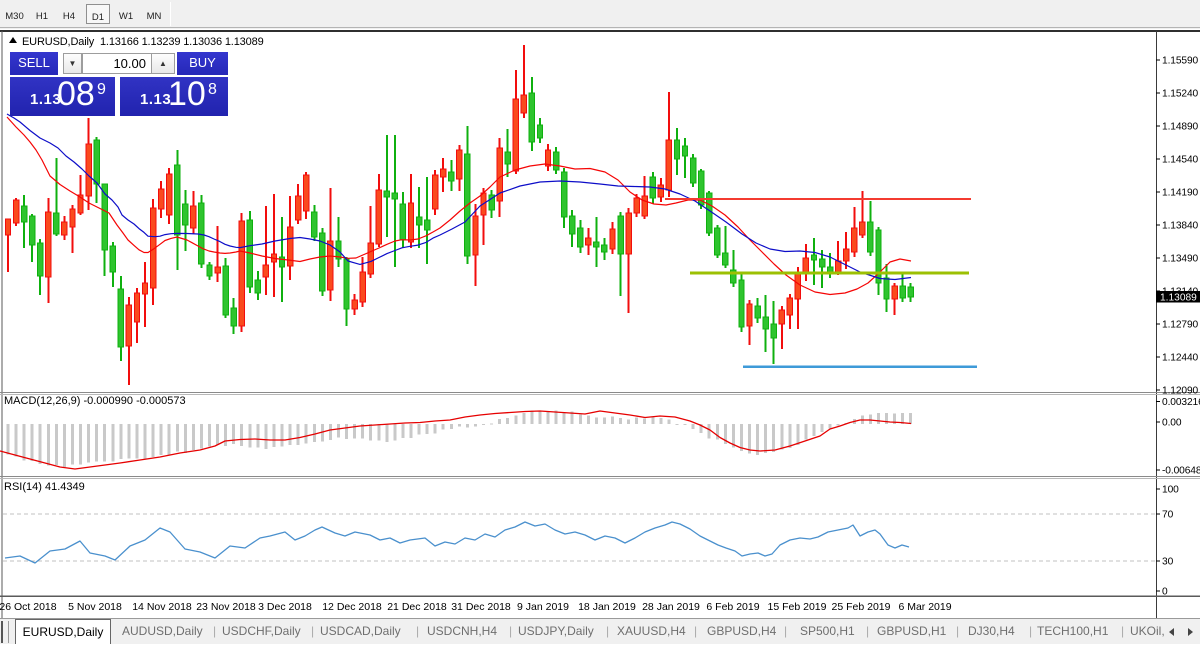  What do you see at coordinates (417, 607) in the screenshot?
I see `svg-text: 21 Dec 2018` at bounding box center [417, 607].